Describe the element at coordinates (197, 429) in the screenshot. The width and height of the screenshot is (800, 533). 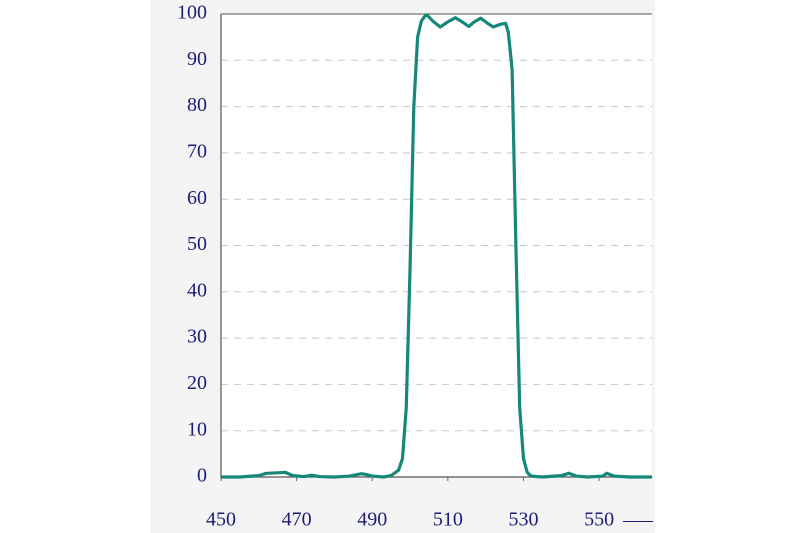
I see `y-tick-label: 10` at that location.